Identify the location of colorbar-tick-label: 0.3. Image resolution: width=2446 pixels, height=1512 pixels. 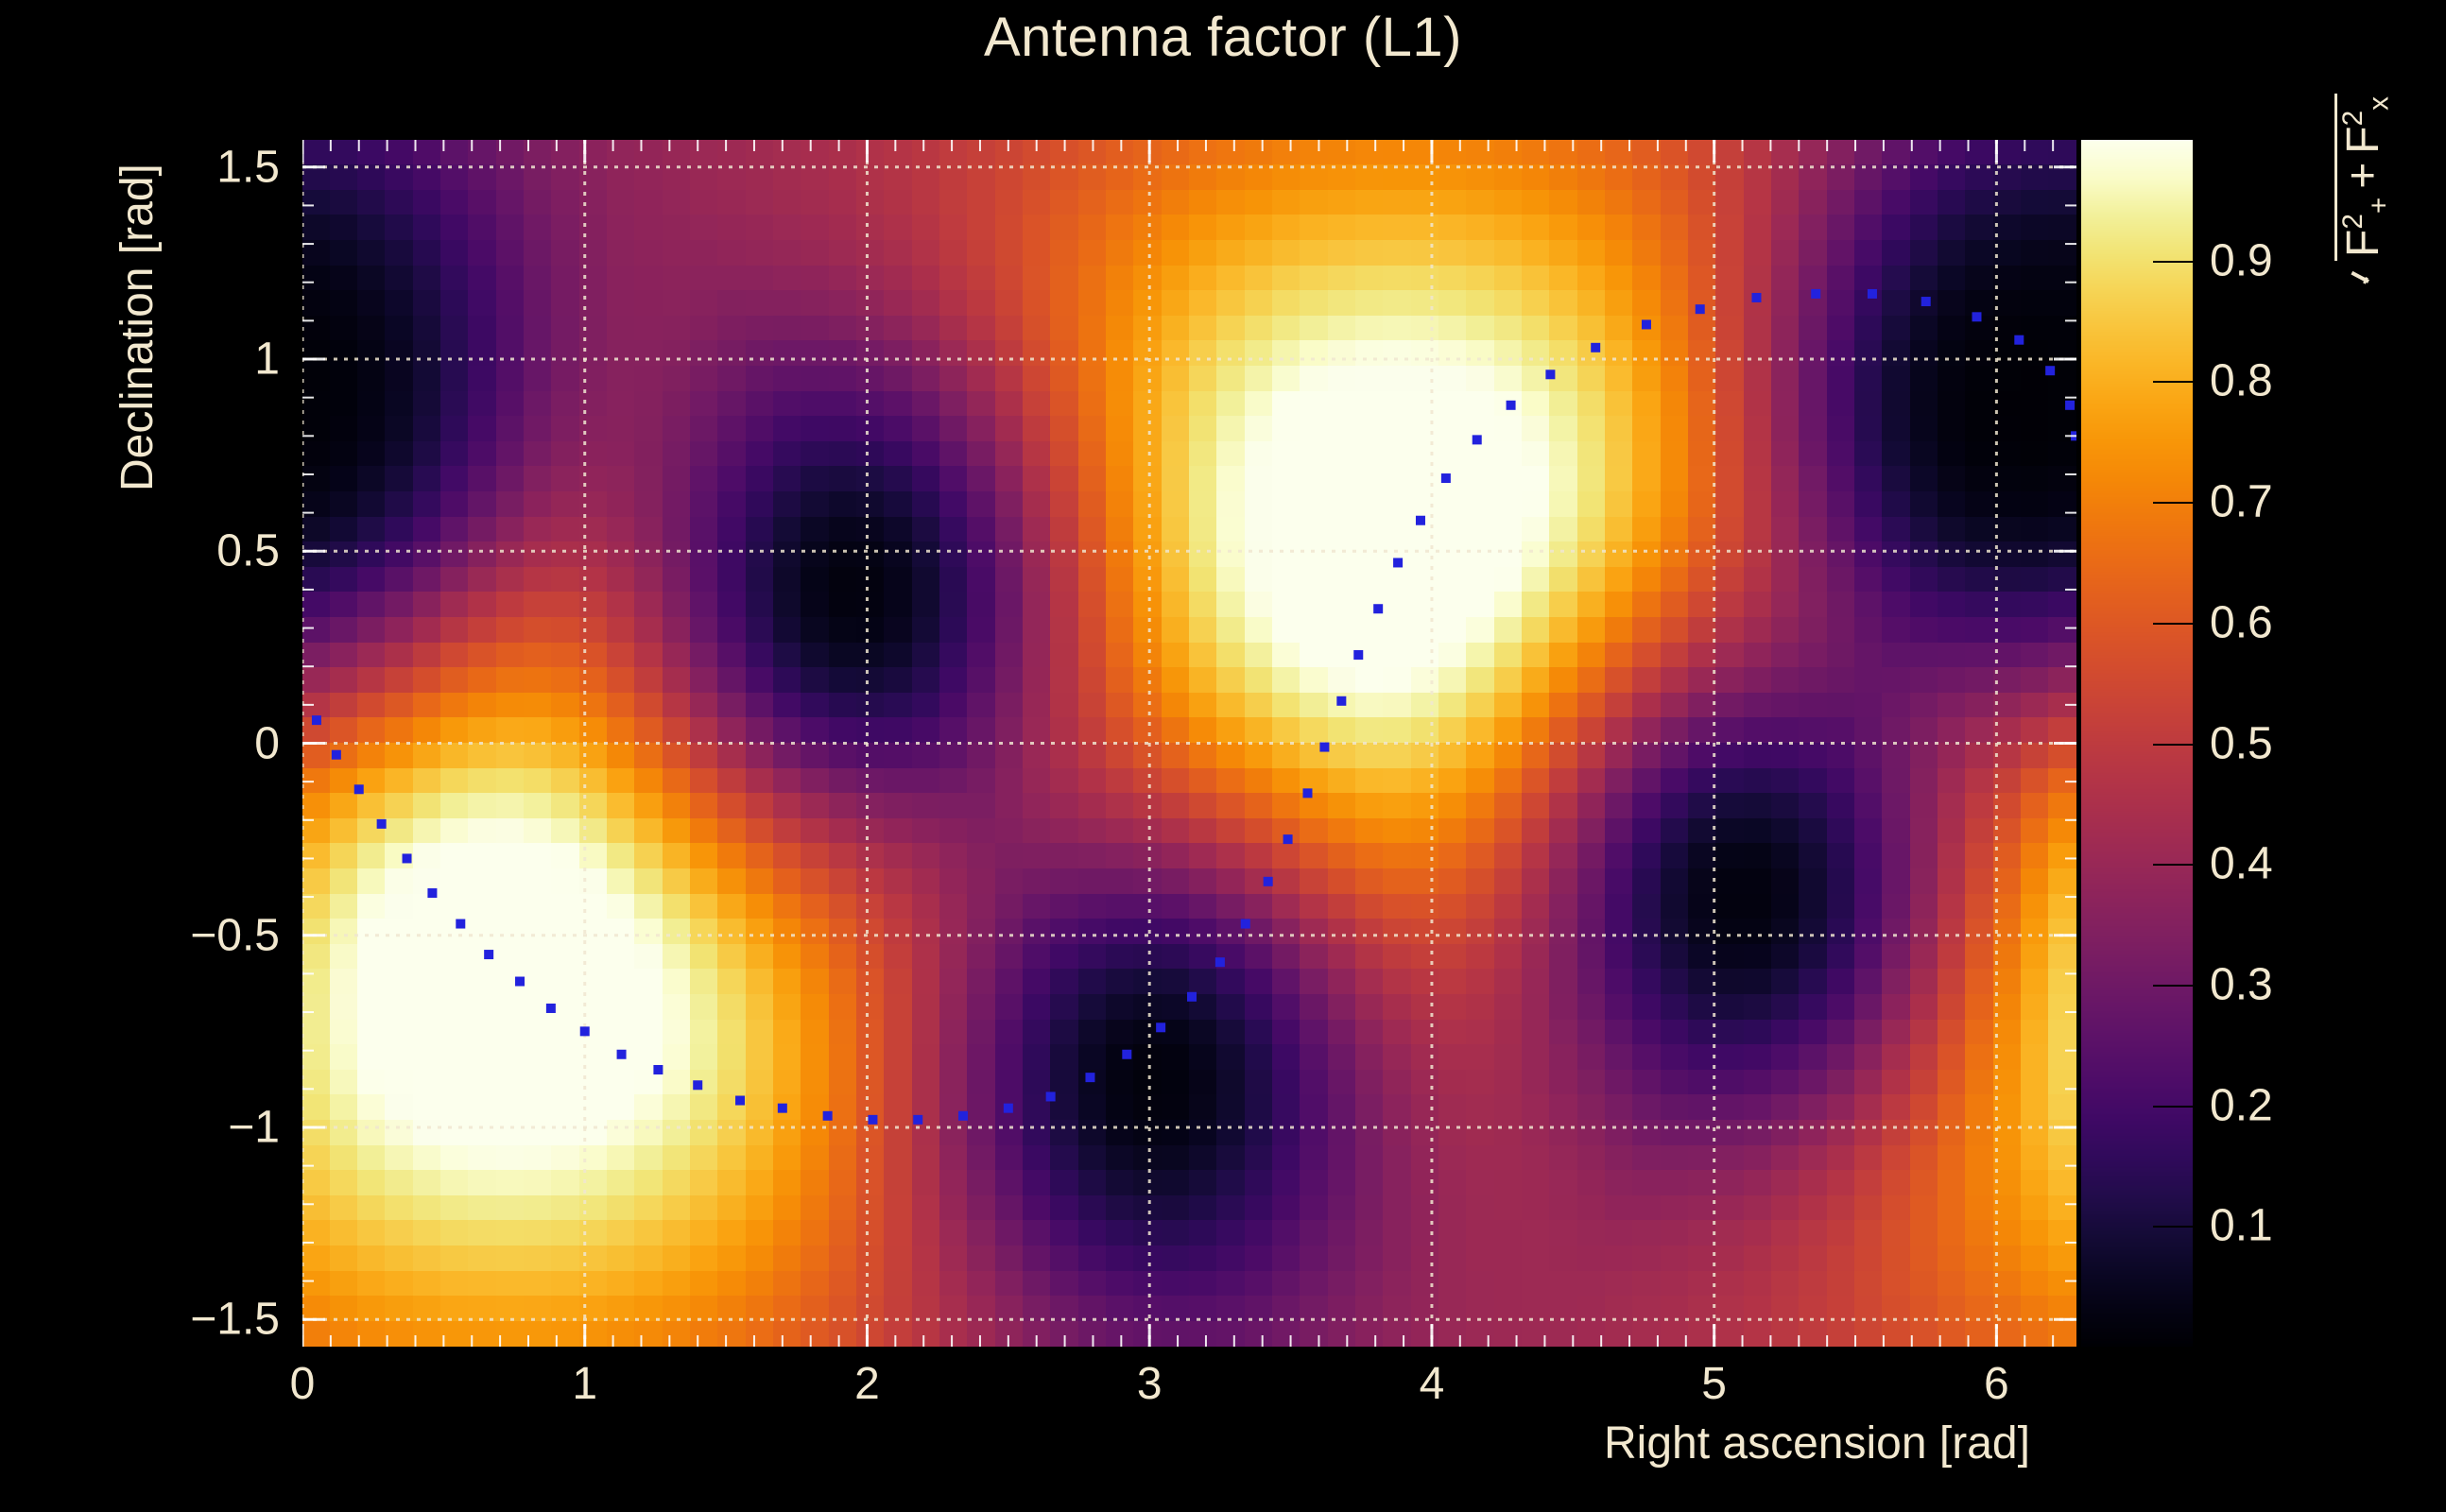
(2241, 984).